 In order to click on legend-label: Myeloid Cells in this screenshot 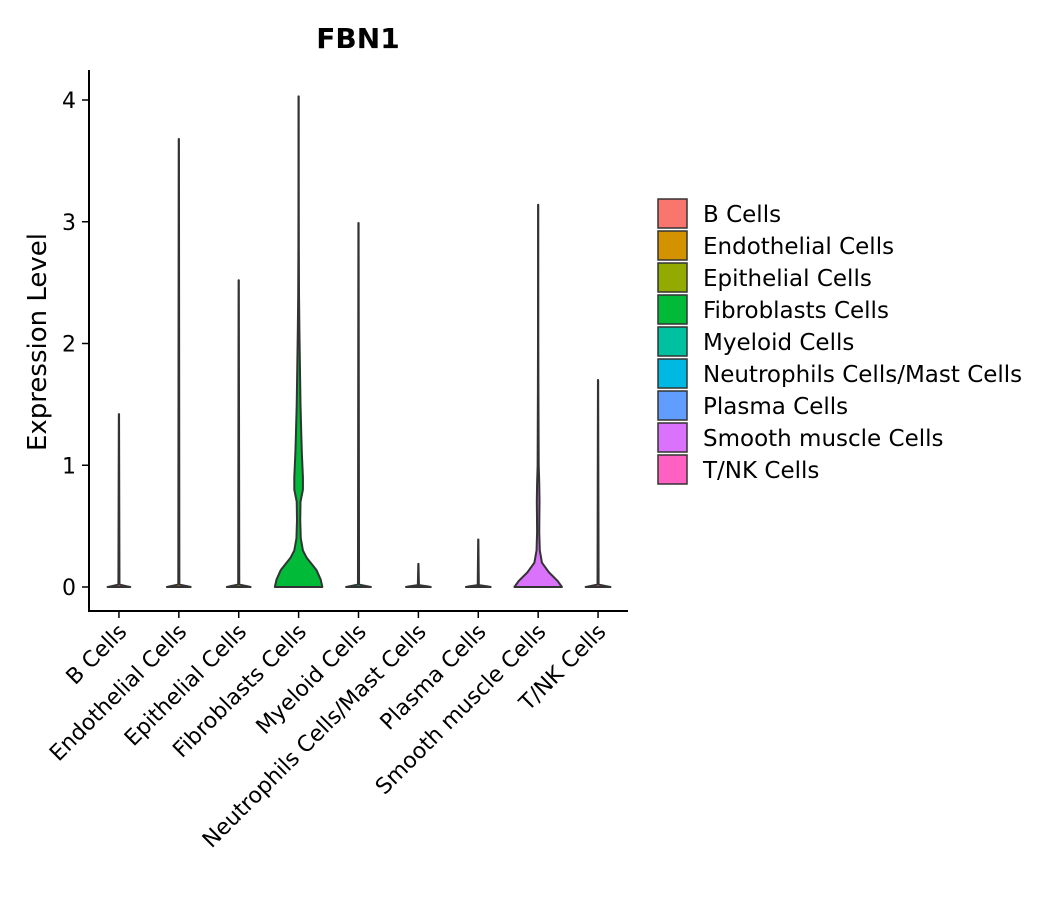, I will do `click(778, 343)`.